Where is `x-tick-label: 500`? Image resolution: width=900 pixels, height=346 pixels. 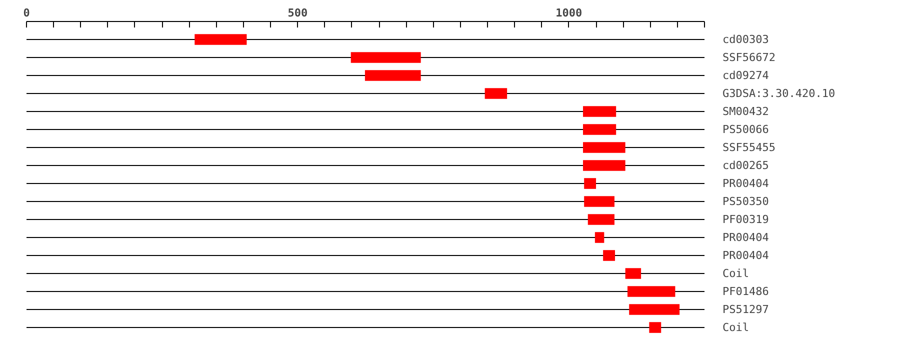 x-tick-label: 500 is located at coordinates (298, 13).